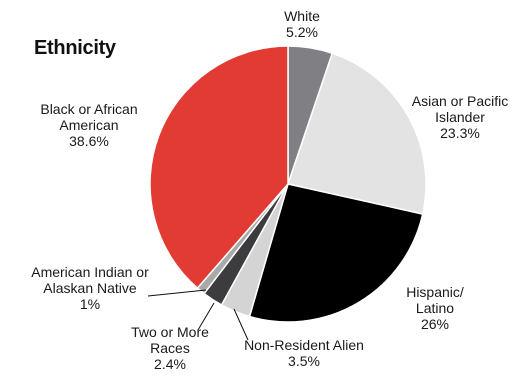 The width and height of the screenshot is (522, 382). Describe the element at coordinates (170, 332) in the screenshot. I see `label-two-or-more-name-line1: Two or More` at that location.